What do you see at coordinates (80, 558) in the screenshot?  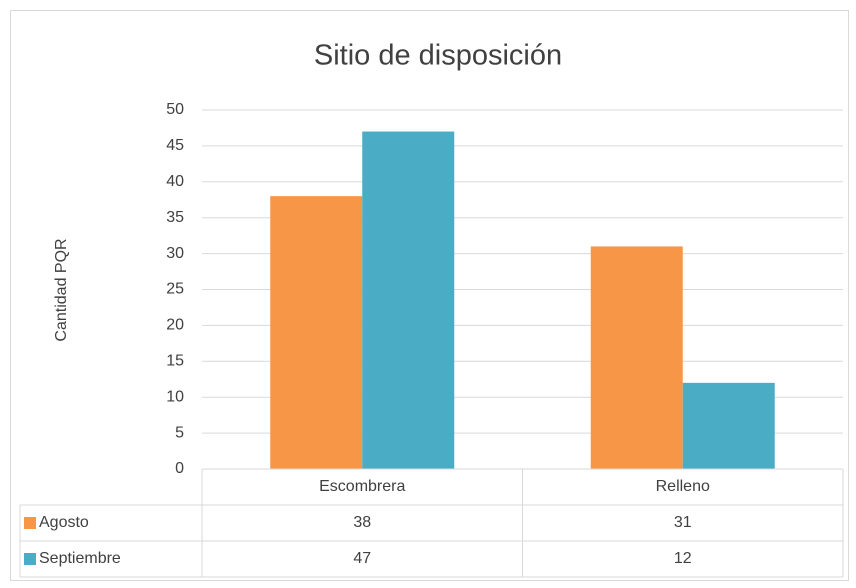 I see `legend-label: Septiembre` at bounding box center [80, 558].